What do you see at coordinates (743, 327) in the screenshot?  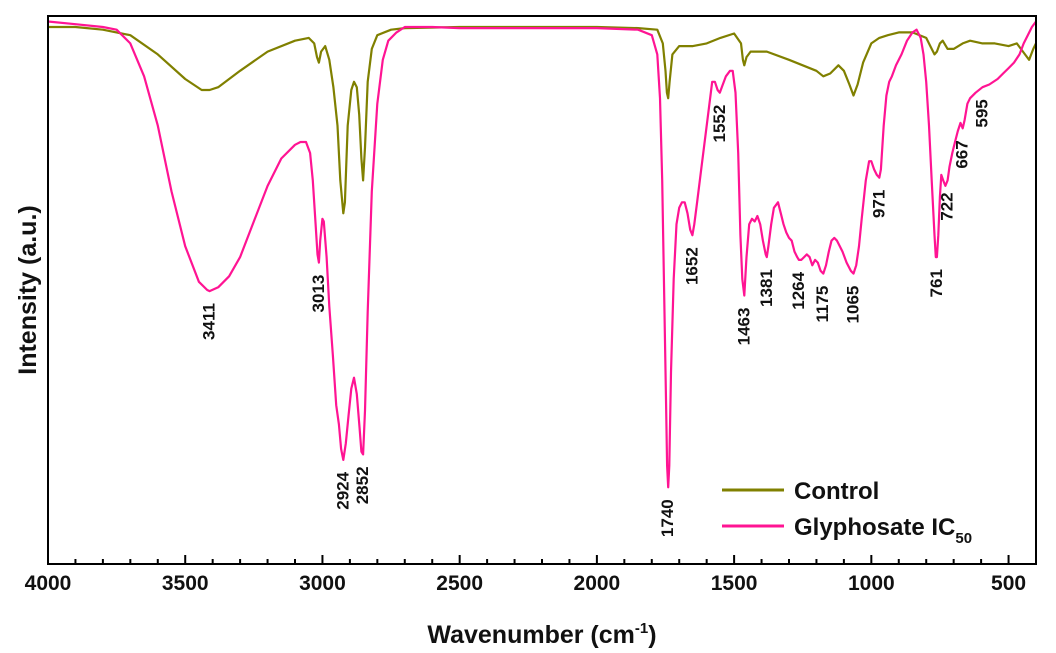 I see `peak-label: 1463` at bounding box center [743, 327].